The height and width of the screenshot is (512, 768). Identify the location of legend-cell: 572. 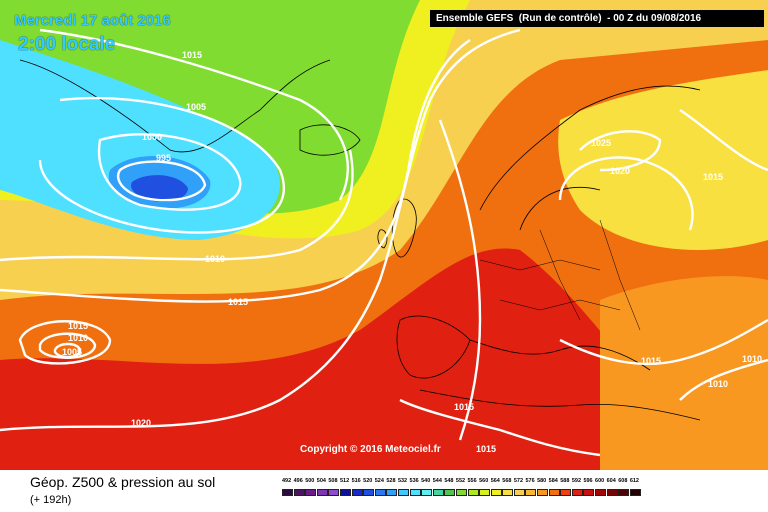
(519, 487).